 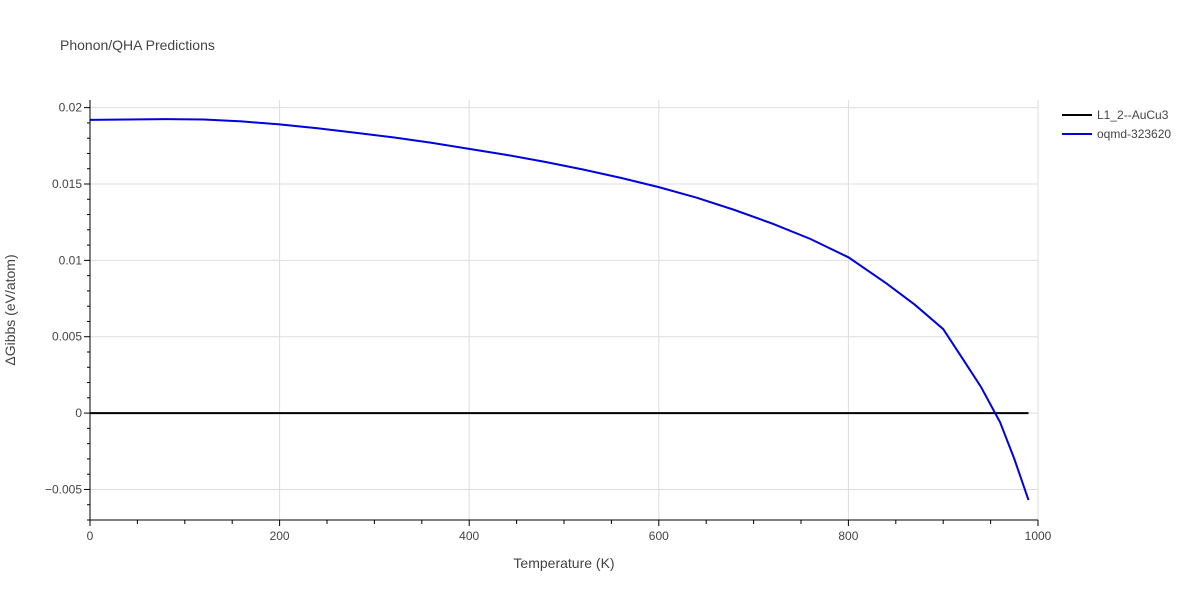 What do you see at coordinates (71, 260) in the screenshot?
I see `y-tick-label: 0.01` at bounding box center [71, 260].